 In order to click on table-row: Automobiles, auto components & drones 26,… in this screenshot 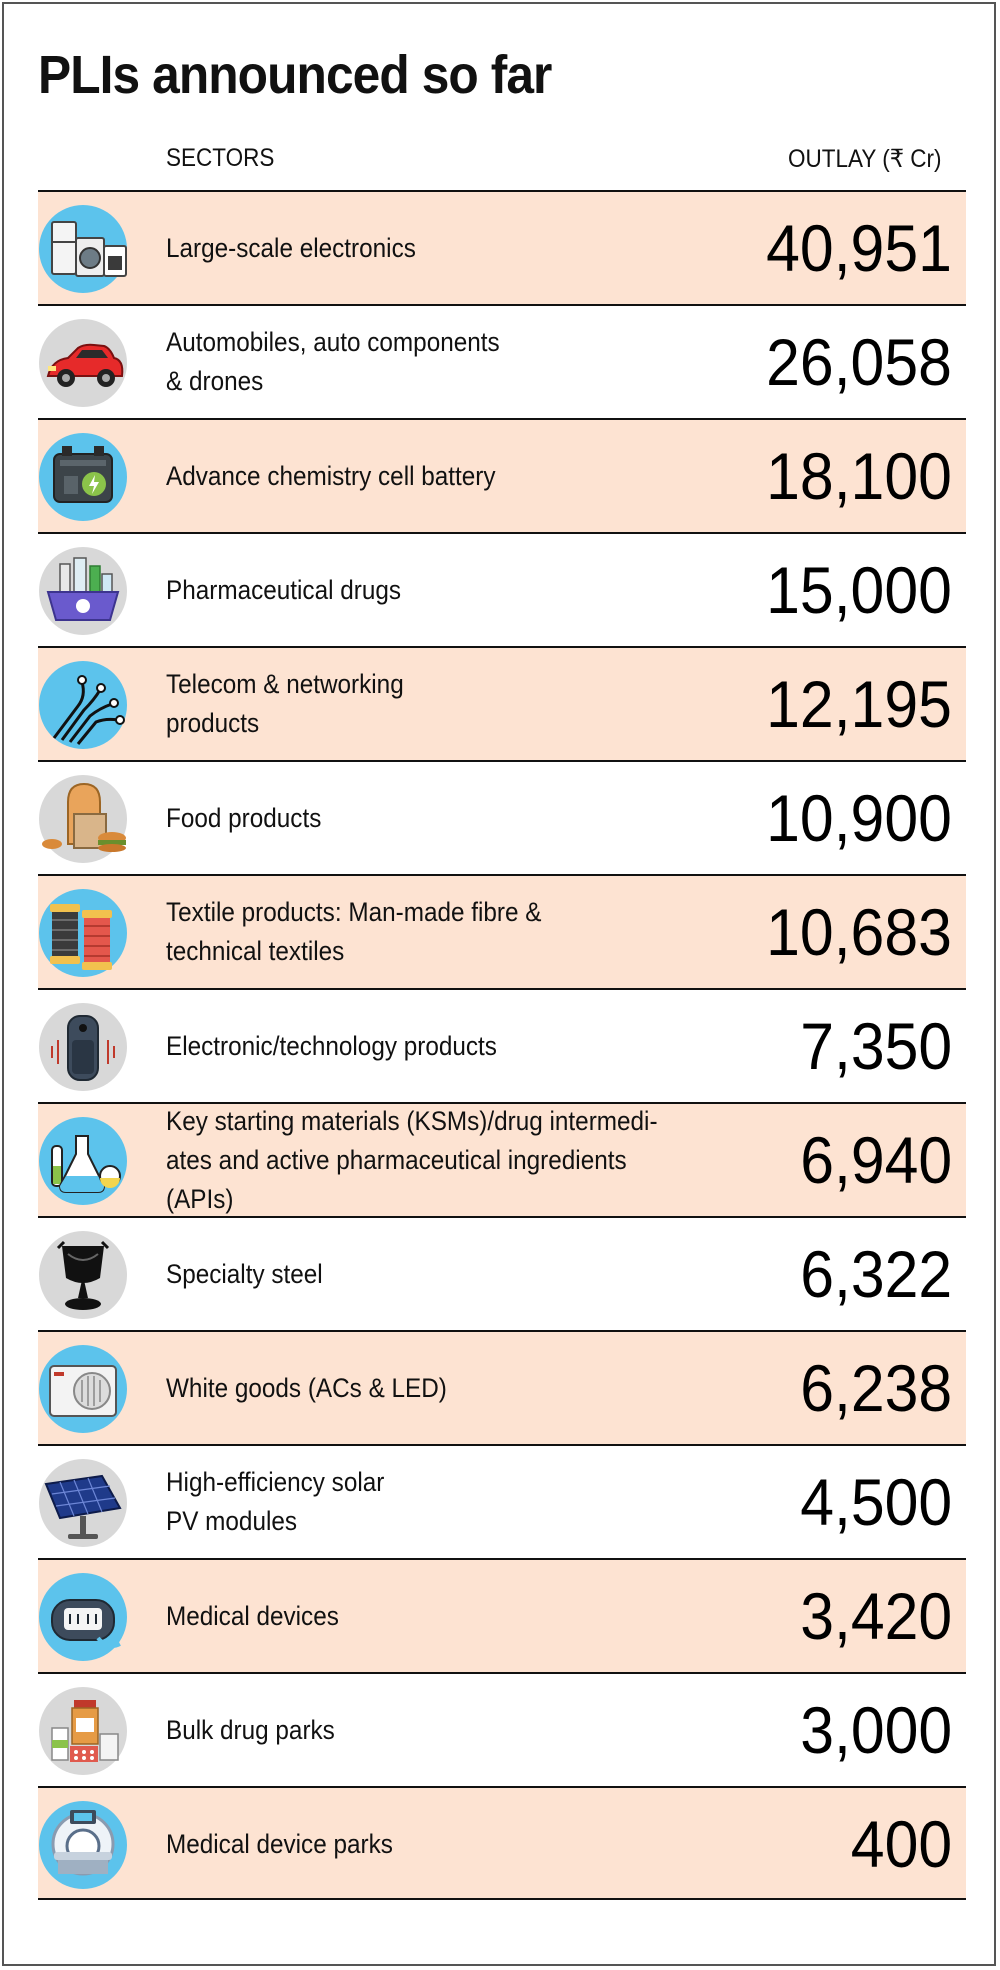, I will do `click(502, 361)`.